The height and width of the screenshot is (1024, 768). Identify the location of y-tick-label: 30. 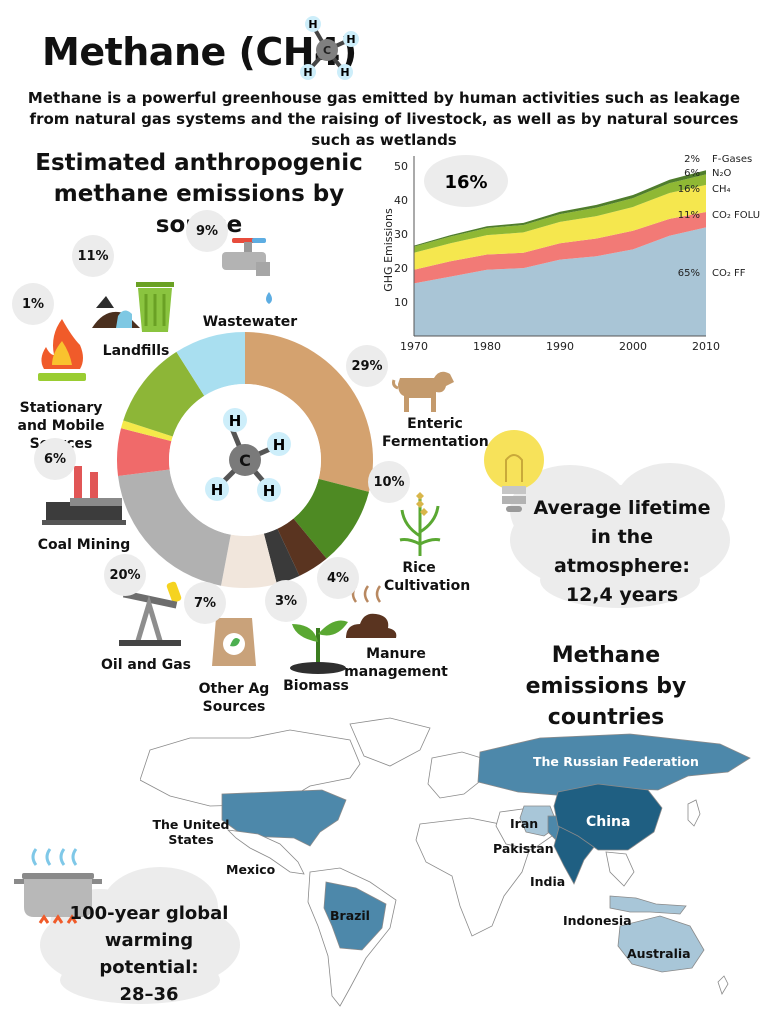
(401, 234).